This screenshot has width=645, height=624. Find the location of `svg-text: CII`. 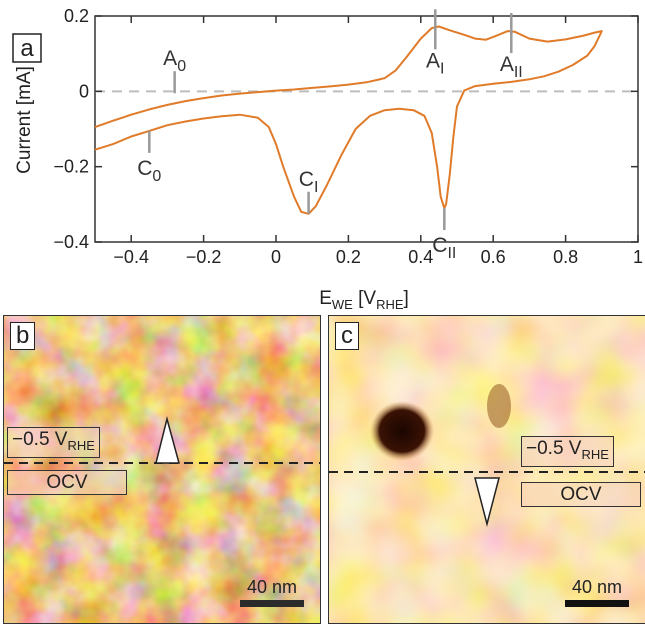

svg-text: CII is located at coordinates (444, 248).